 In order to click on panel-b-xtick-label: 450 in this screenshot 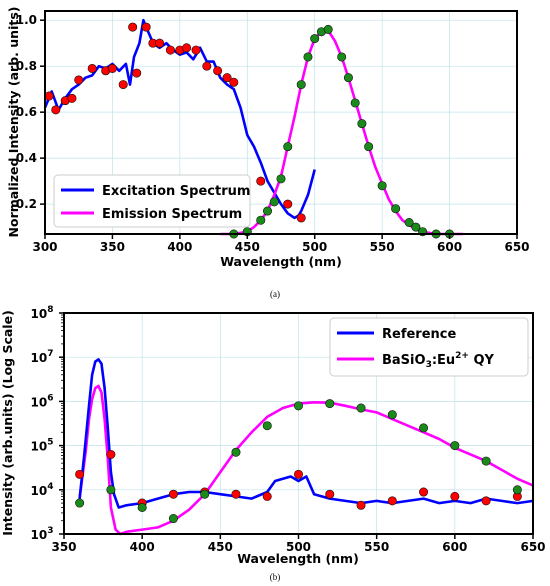, I will do `click(220, 547)`.